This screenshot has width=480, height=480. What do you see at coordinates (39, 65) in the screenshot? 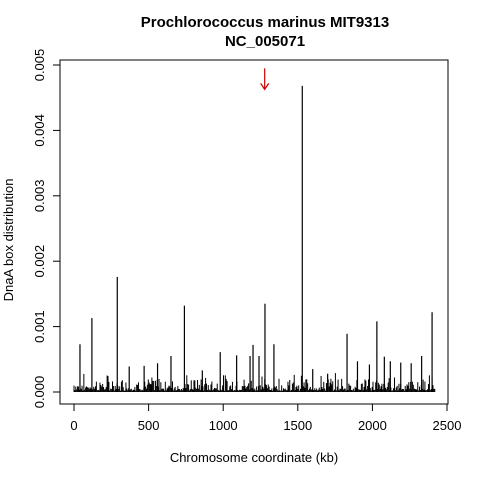
I see `y-tick-label: 0.005` at bounding box center [39, 65].